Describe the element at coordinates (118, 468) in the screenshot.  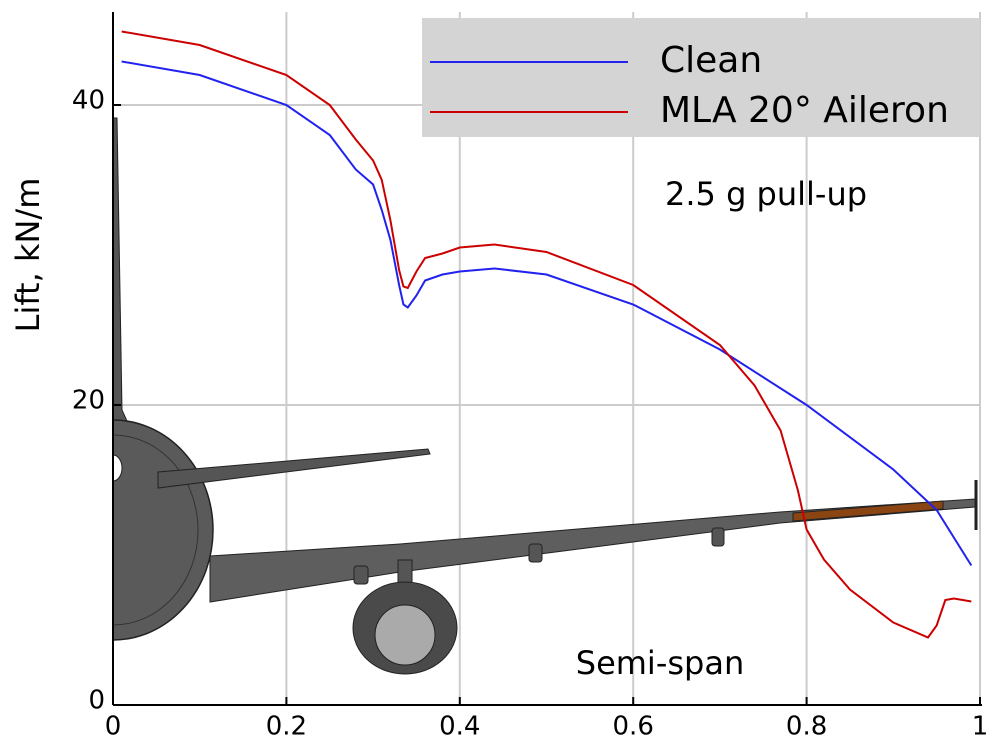
I see `window` at that location.